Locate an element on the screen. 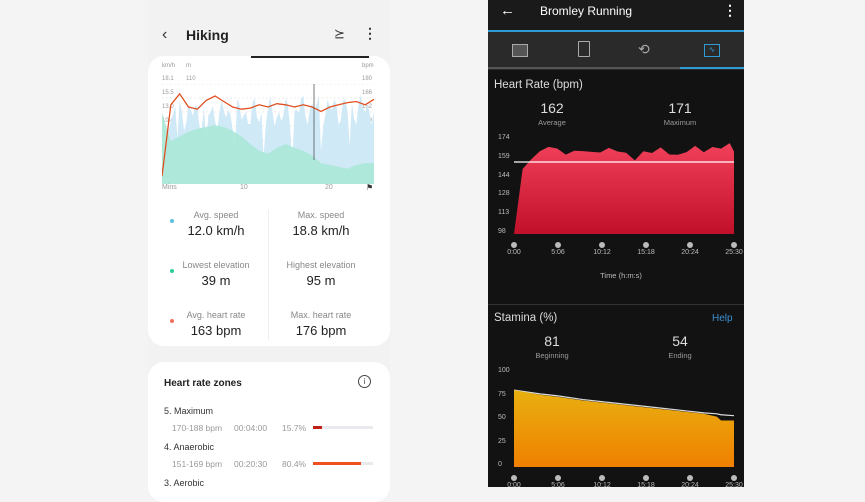  y-tick: 144 is located at coordinates (504, 175).